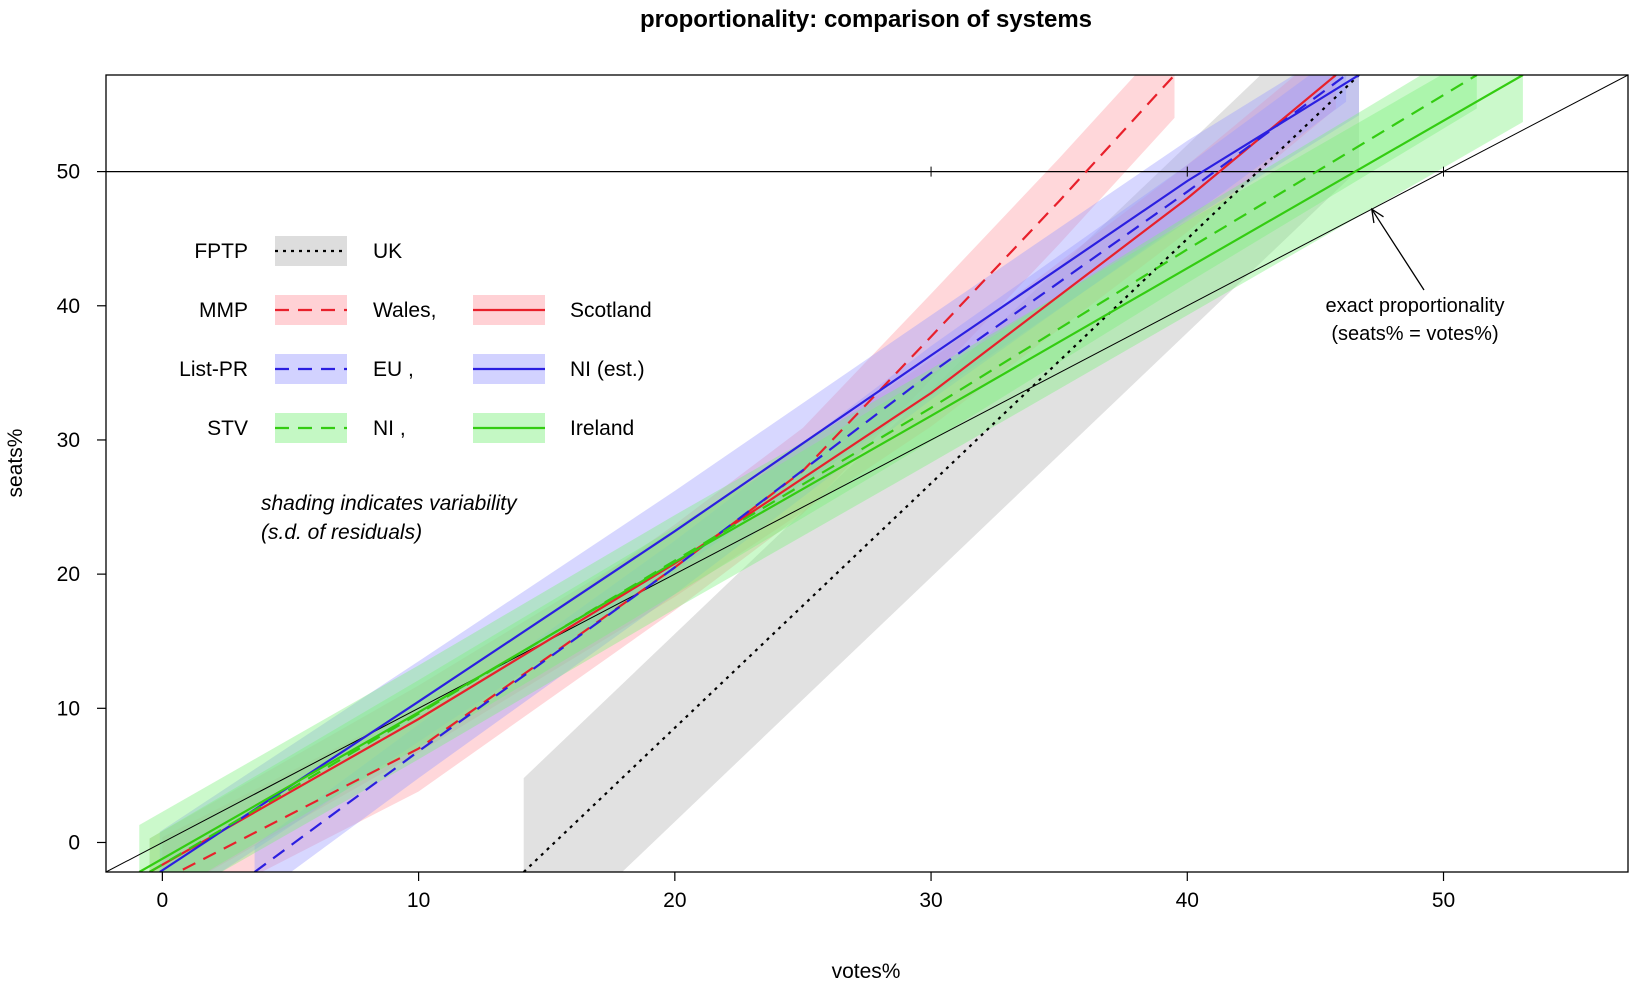 The width and height of the screenshot is (1633, 984). I want to click on legend-swatch-band, so click(311, 251).